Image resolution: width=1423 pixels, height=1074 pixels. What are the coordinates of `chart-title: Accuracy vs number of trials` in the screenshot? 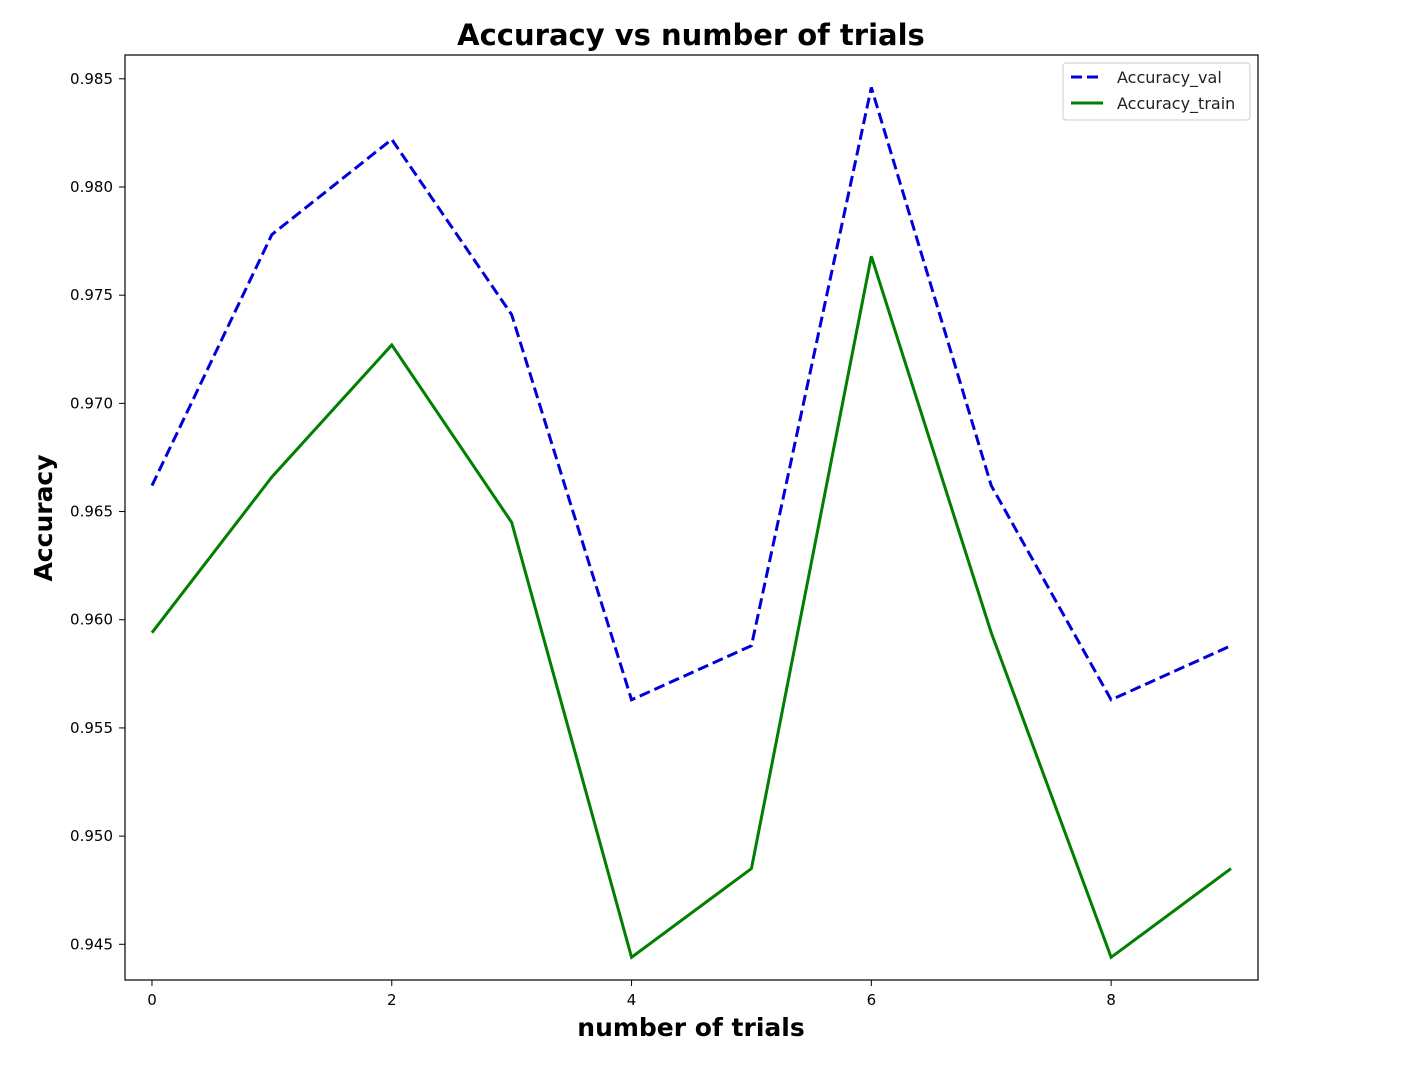 It's located at (691, 35).